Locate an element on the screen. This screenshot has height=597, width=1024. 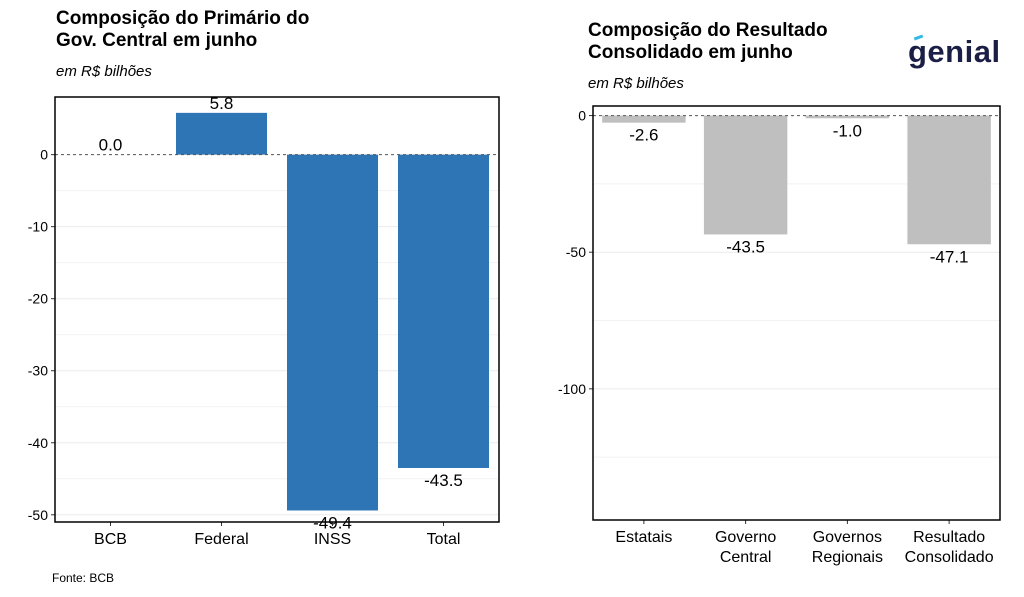
right-x-tick-label-line: Central is located at coordinates (746, 557).